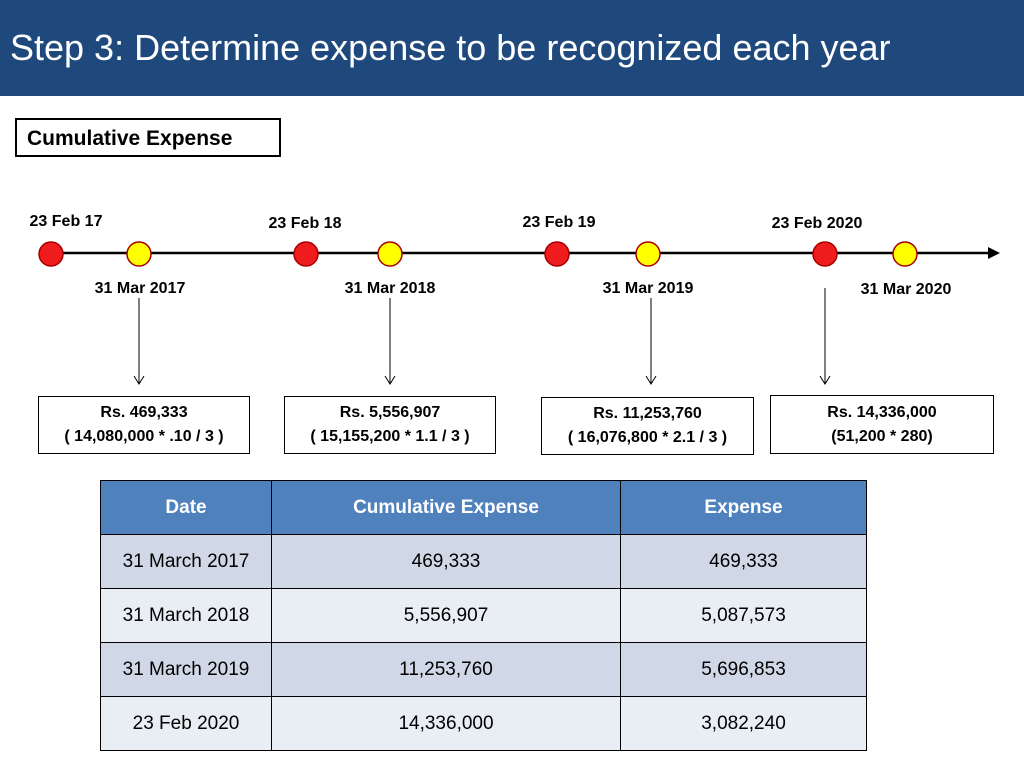  Describe the element at coordinates (648, 288) in the screenshot. I see `year-end-date-label: 31 Mar 2019` at that location.